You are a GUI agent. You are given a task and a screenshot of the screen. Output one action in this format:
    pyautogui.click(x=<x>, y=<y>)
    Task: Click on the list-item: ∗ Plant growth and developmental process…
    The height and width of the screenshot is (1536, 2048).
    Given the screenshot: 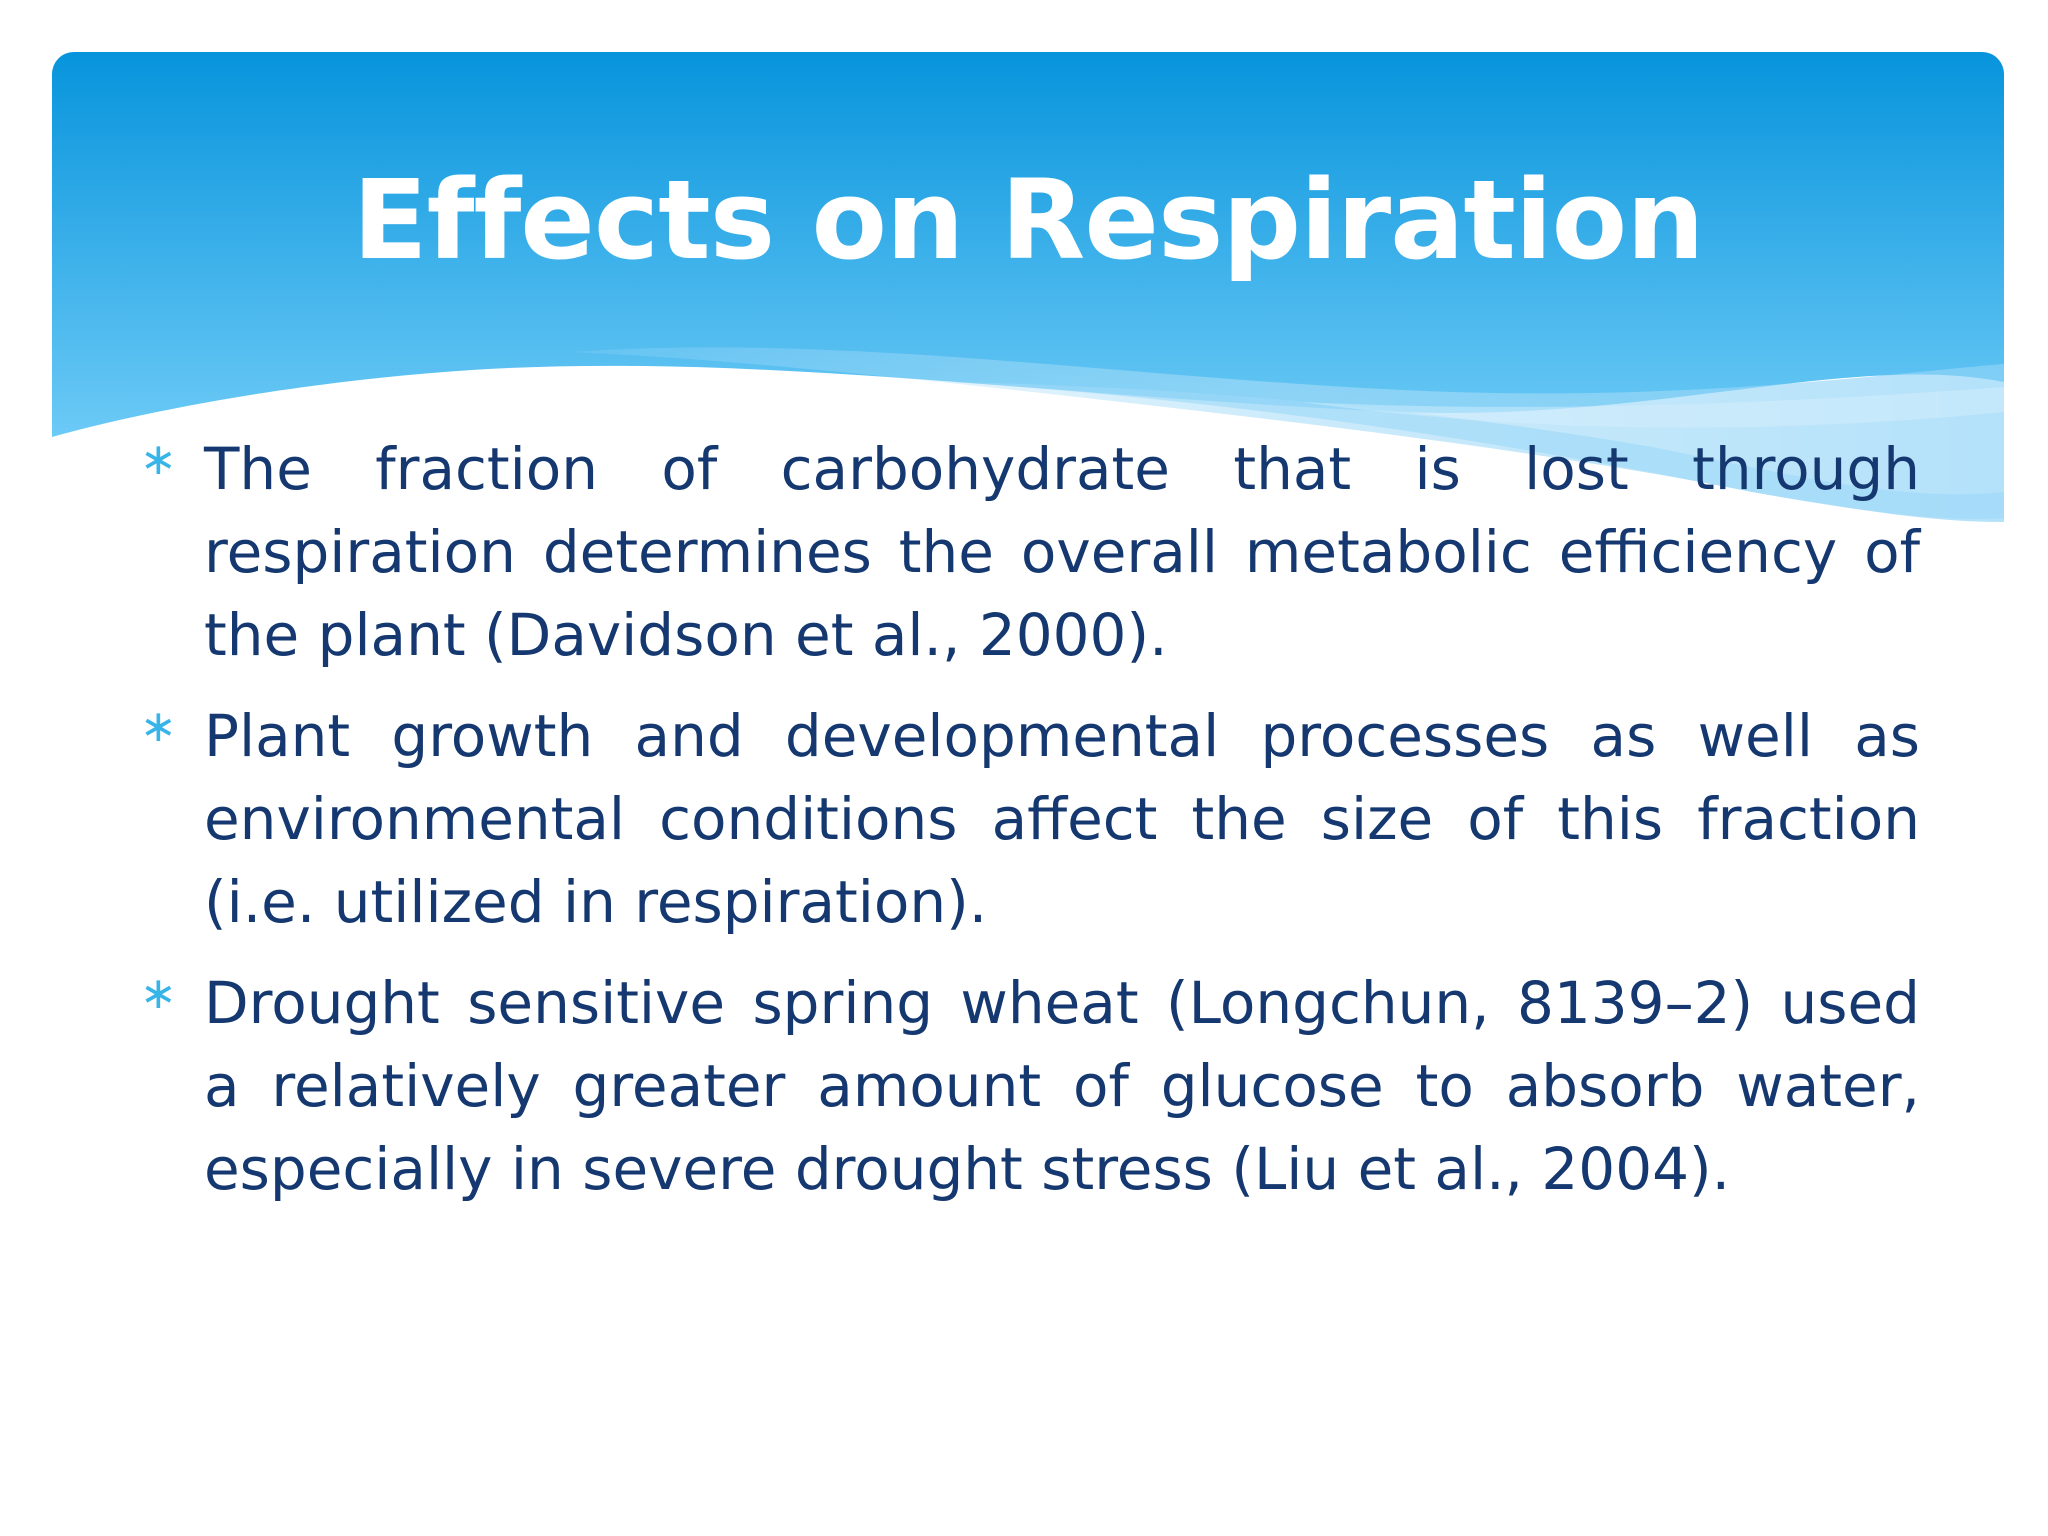 What is the action you would take?
    pyautogui.click(x=1030, y=819)
    